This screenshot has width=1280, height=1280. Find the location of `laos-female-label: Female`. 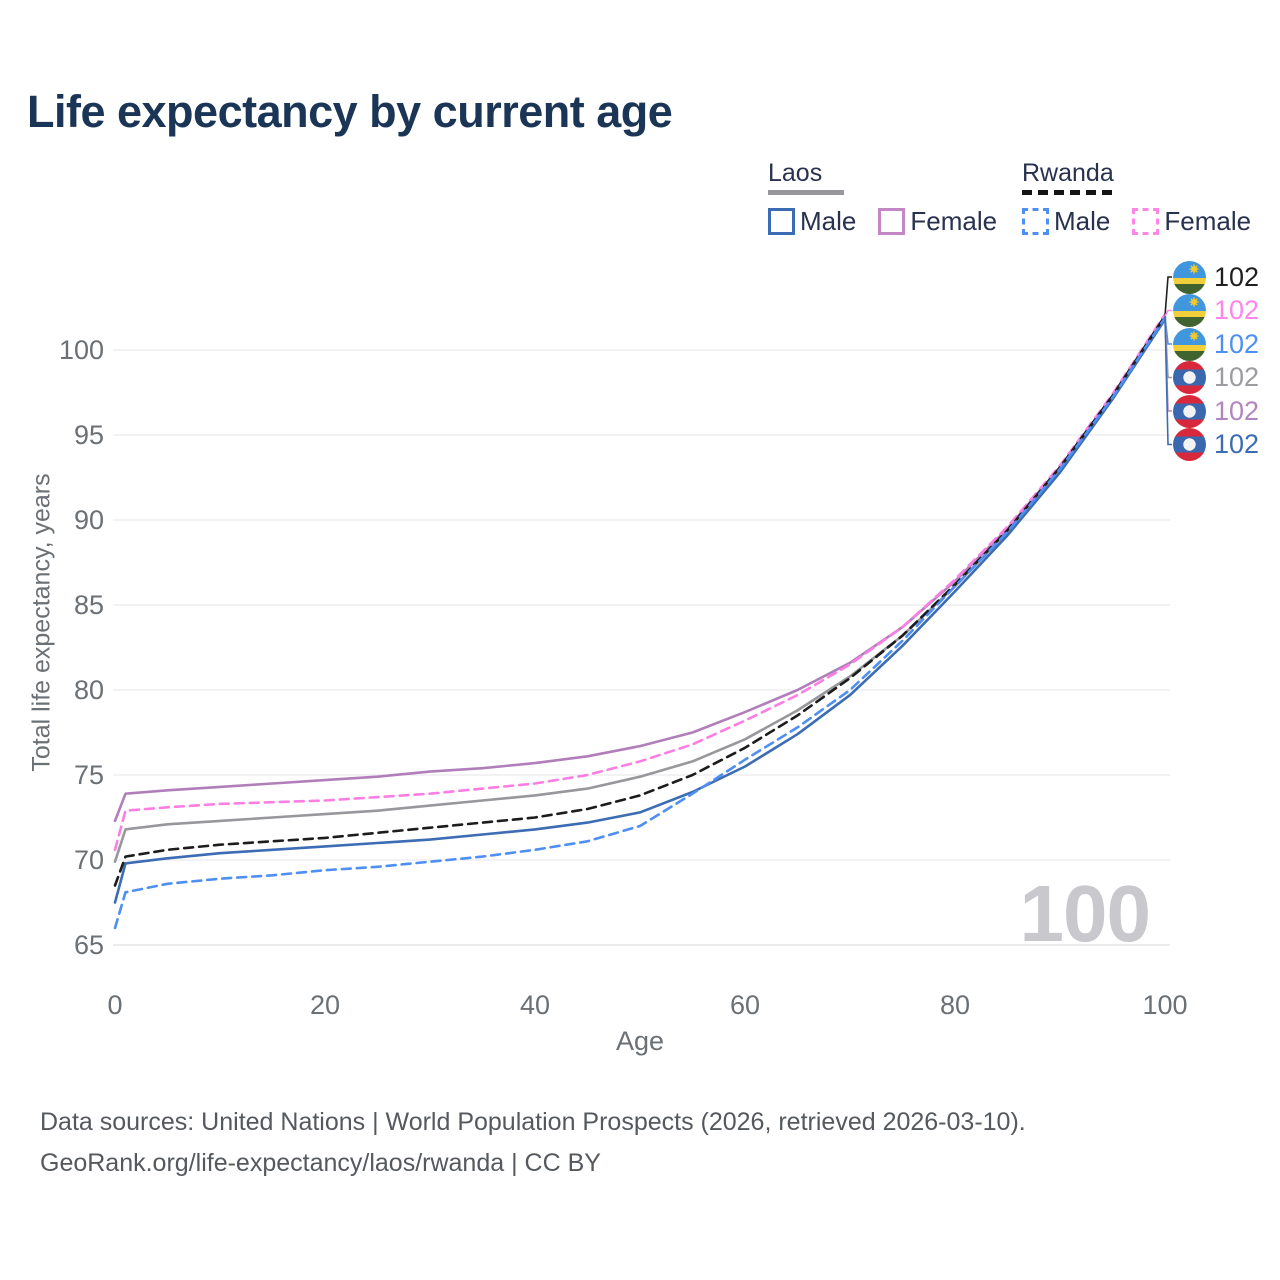

laos-female-label: Female is located at coordinates (954, 221).